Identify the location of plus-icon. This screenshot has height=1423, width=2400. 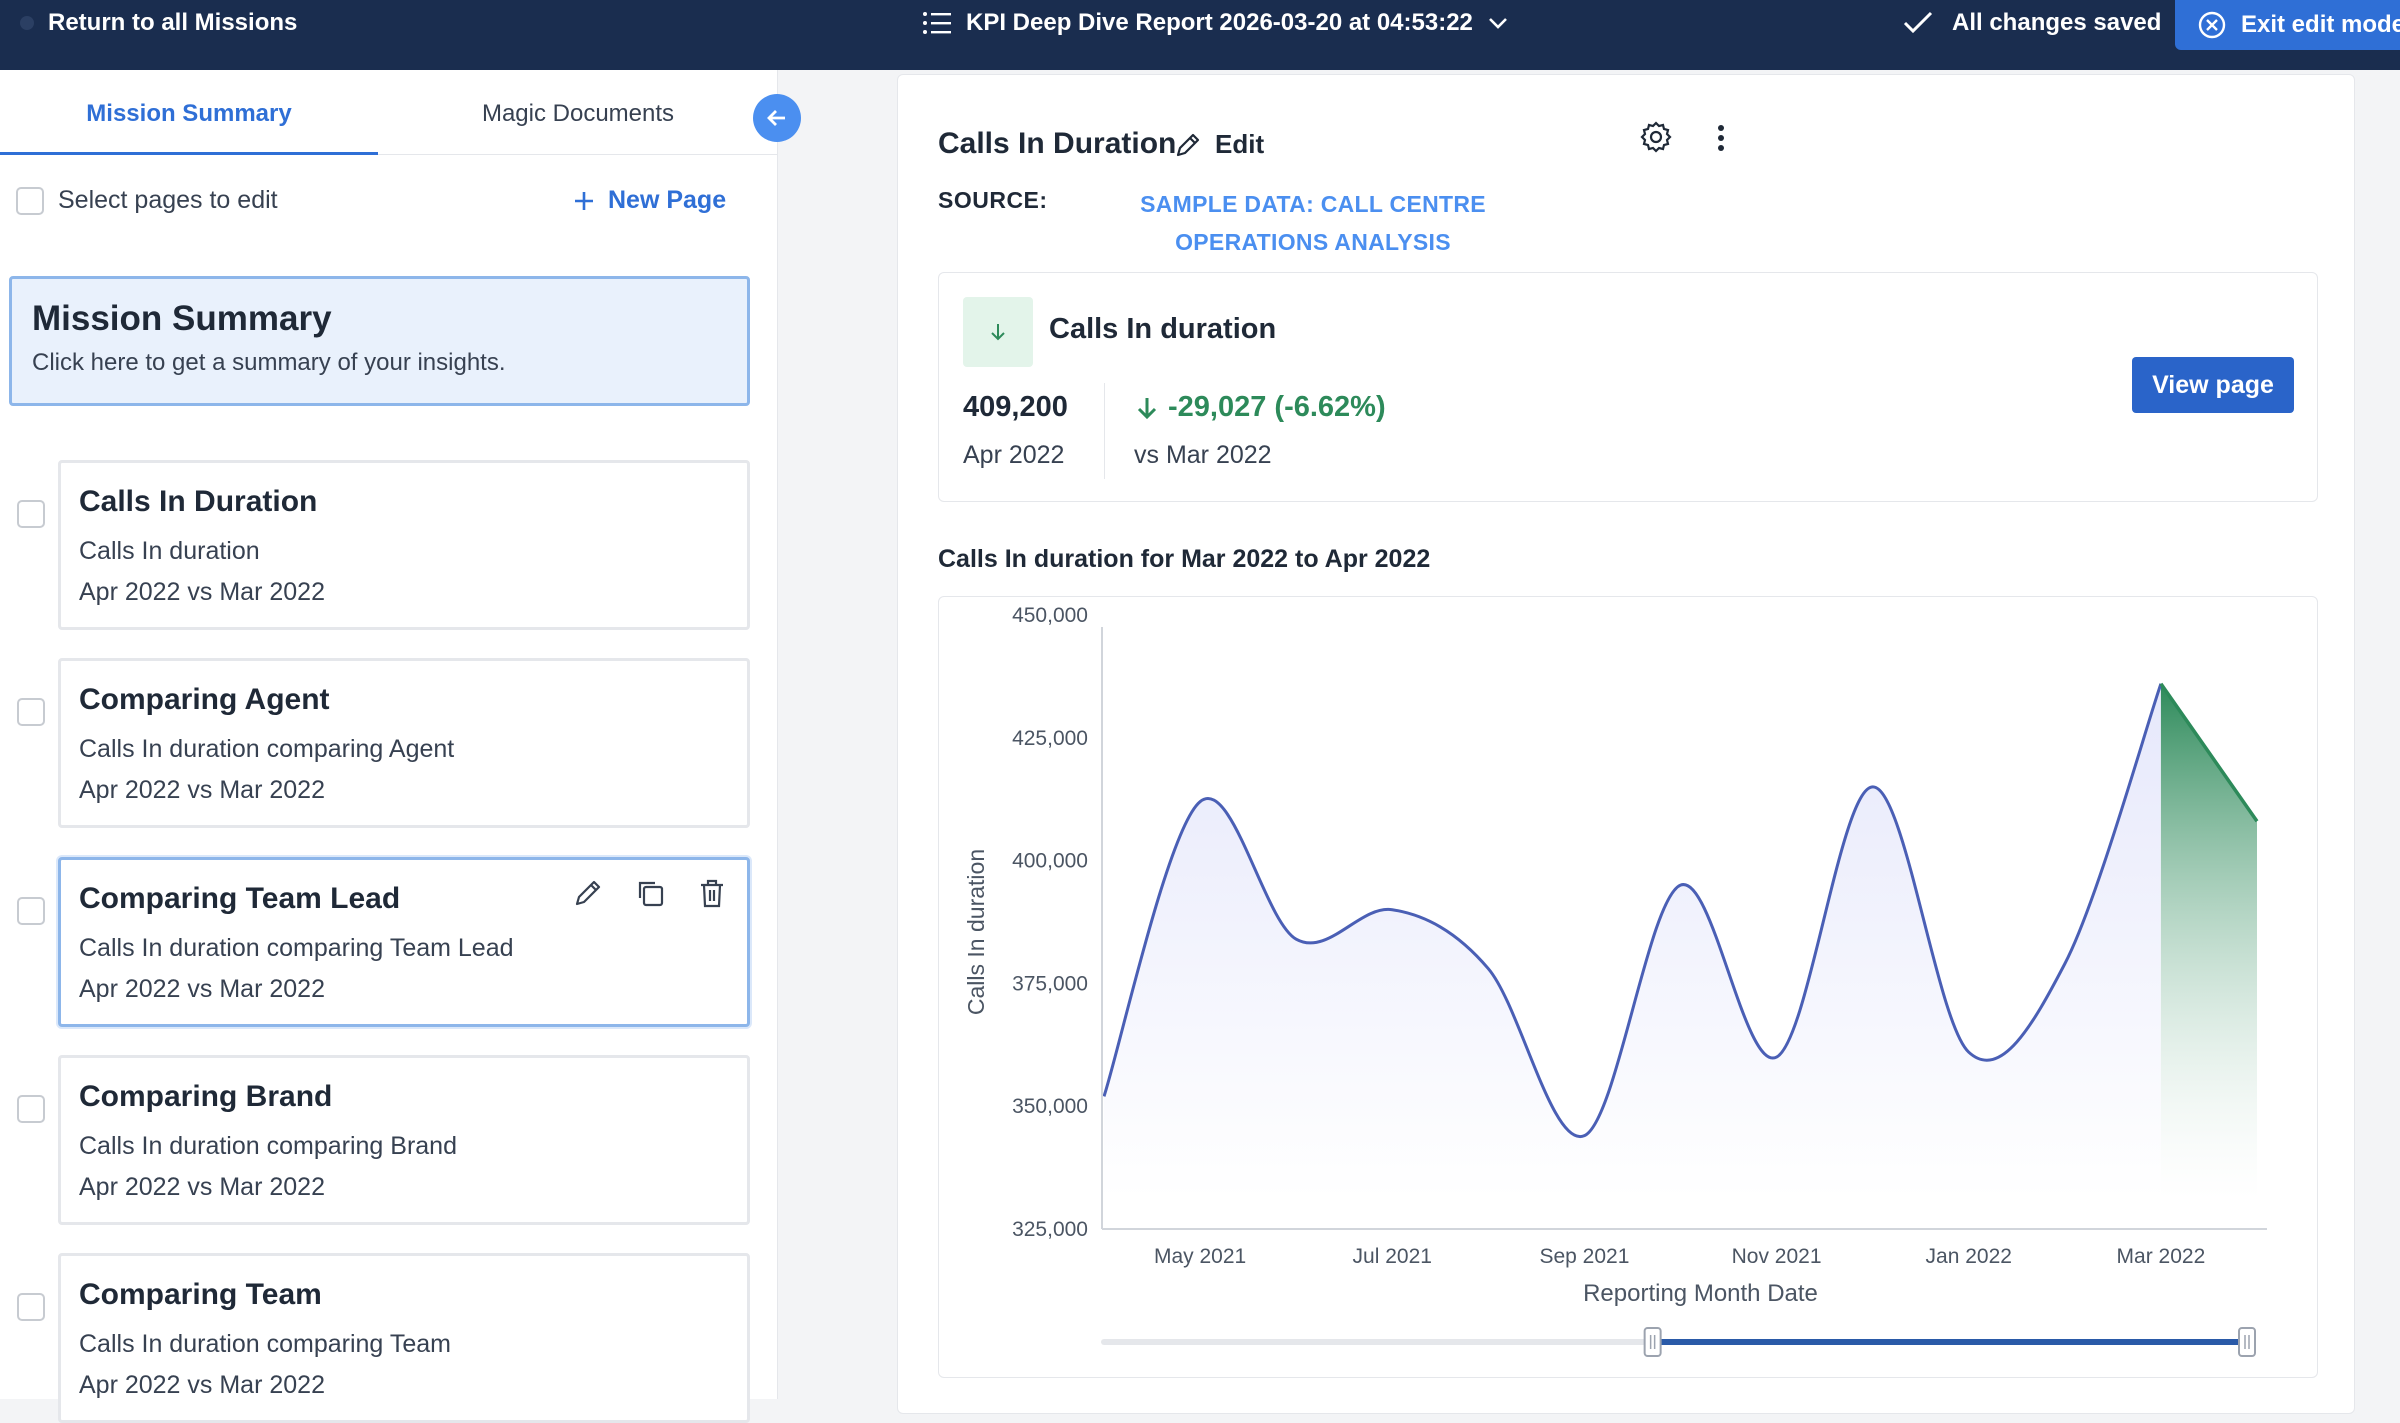
(584, 200).